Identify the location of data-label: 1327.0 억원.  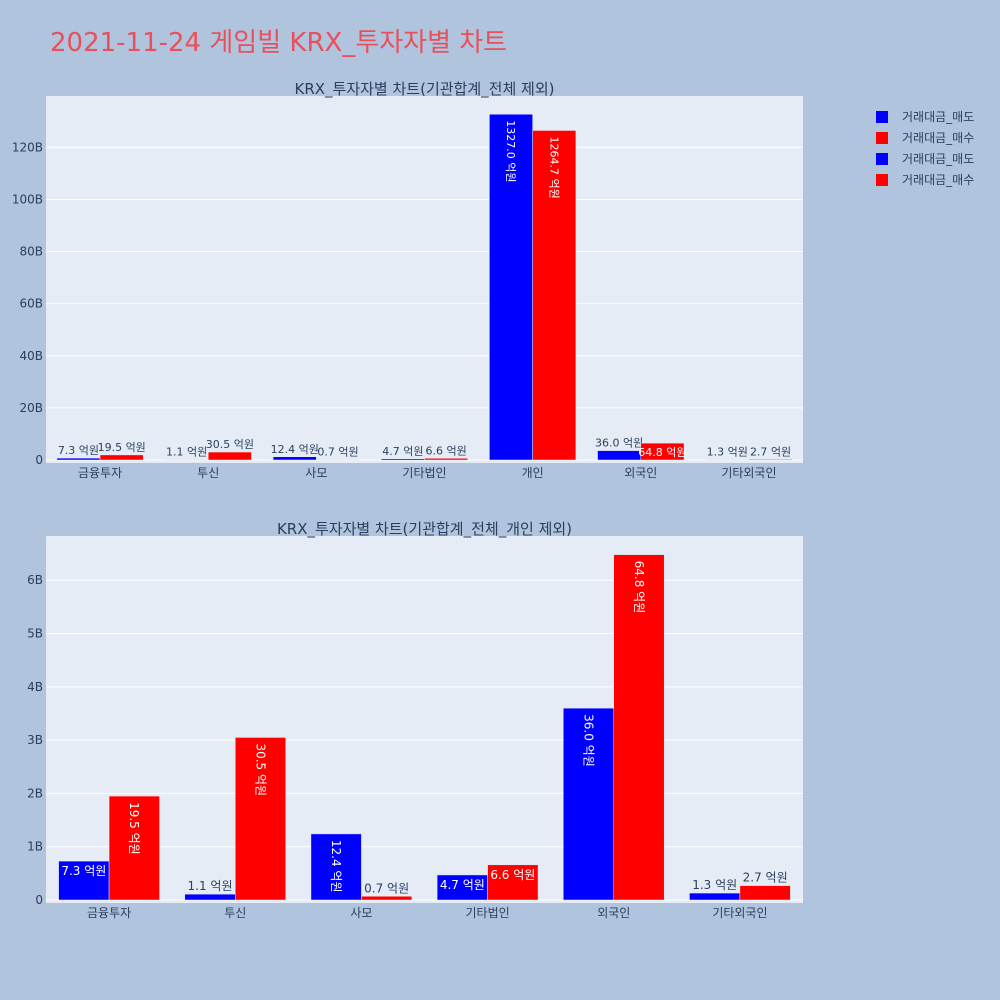
(510, 151).